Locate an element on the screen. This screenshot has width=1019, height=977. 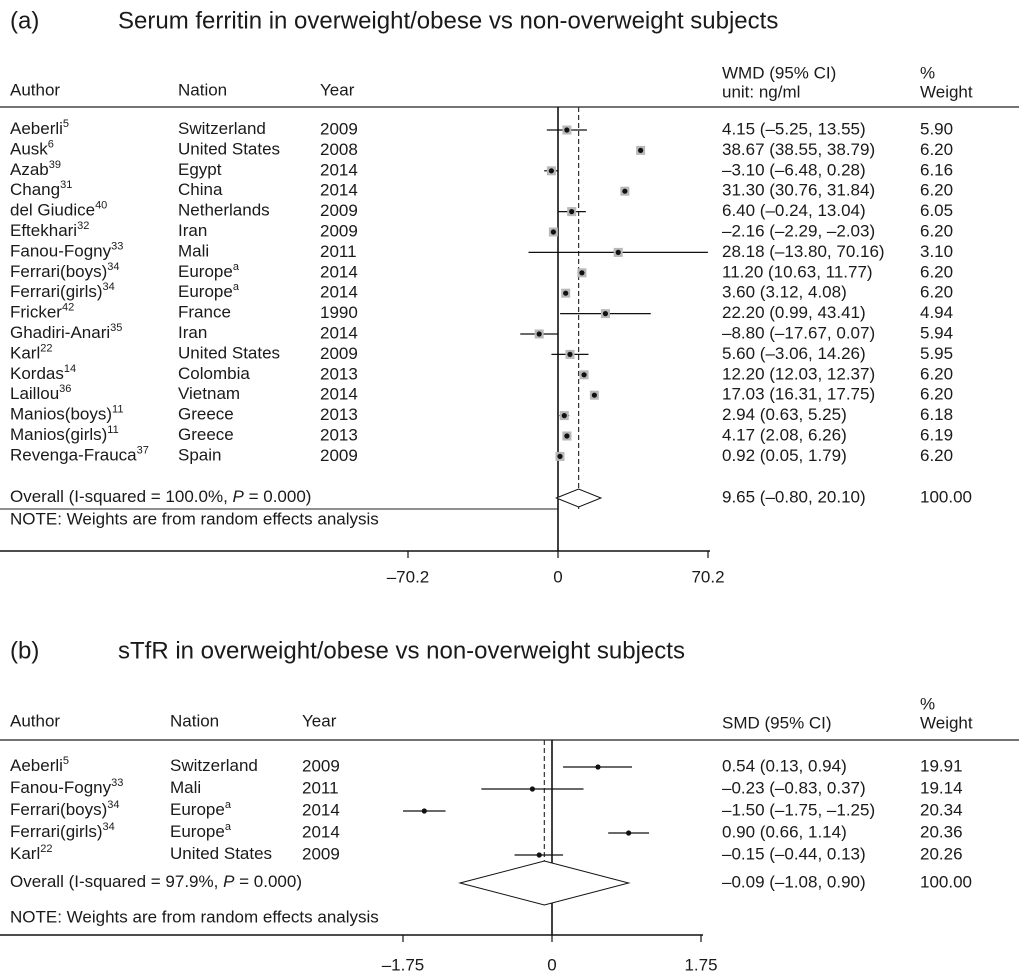
effect-label: –0.23 (–0.83, 0.37) is located at coordinates (794, 787).